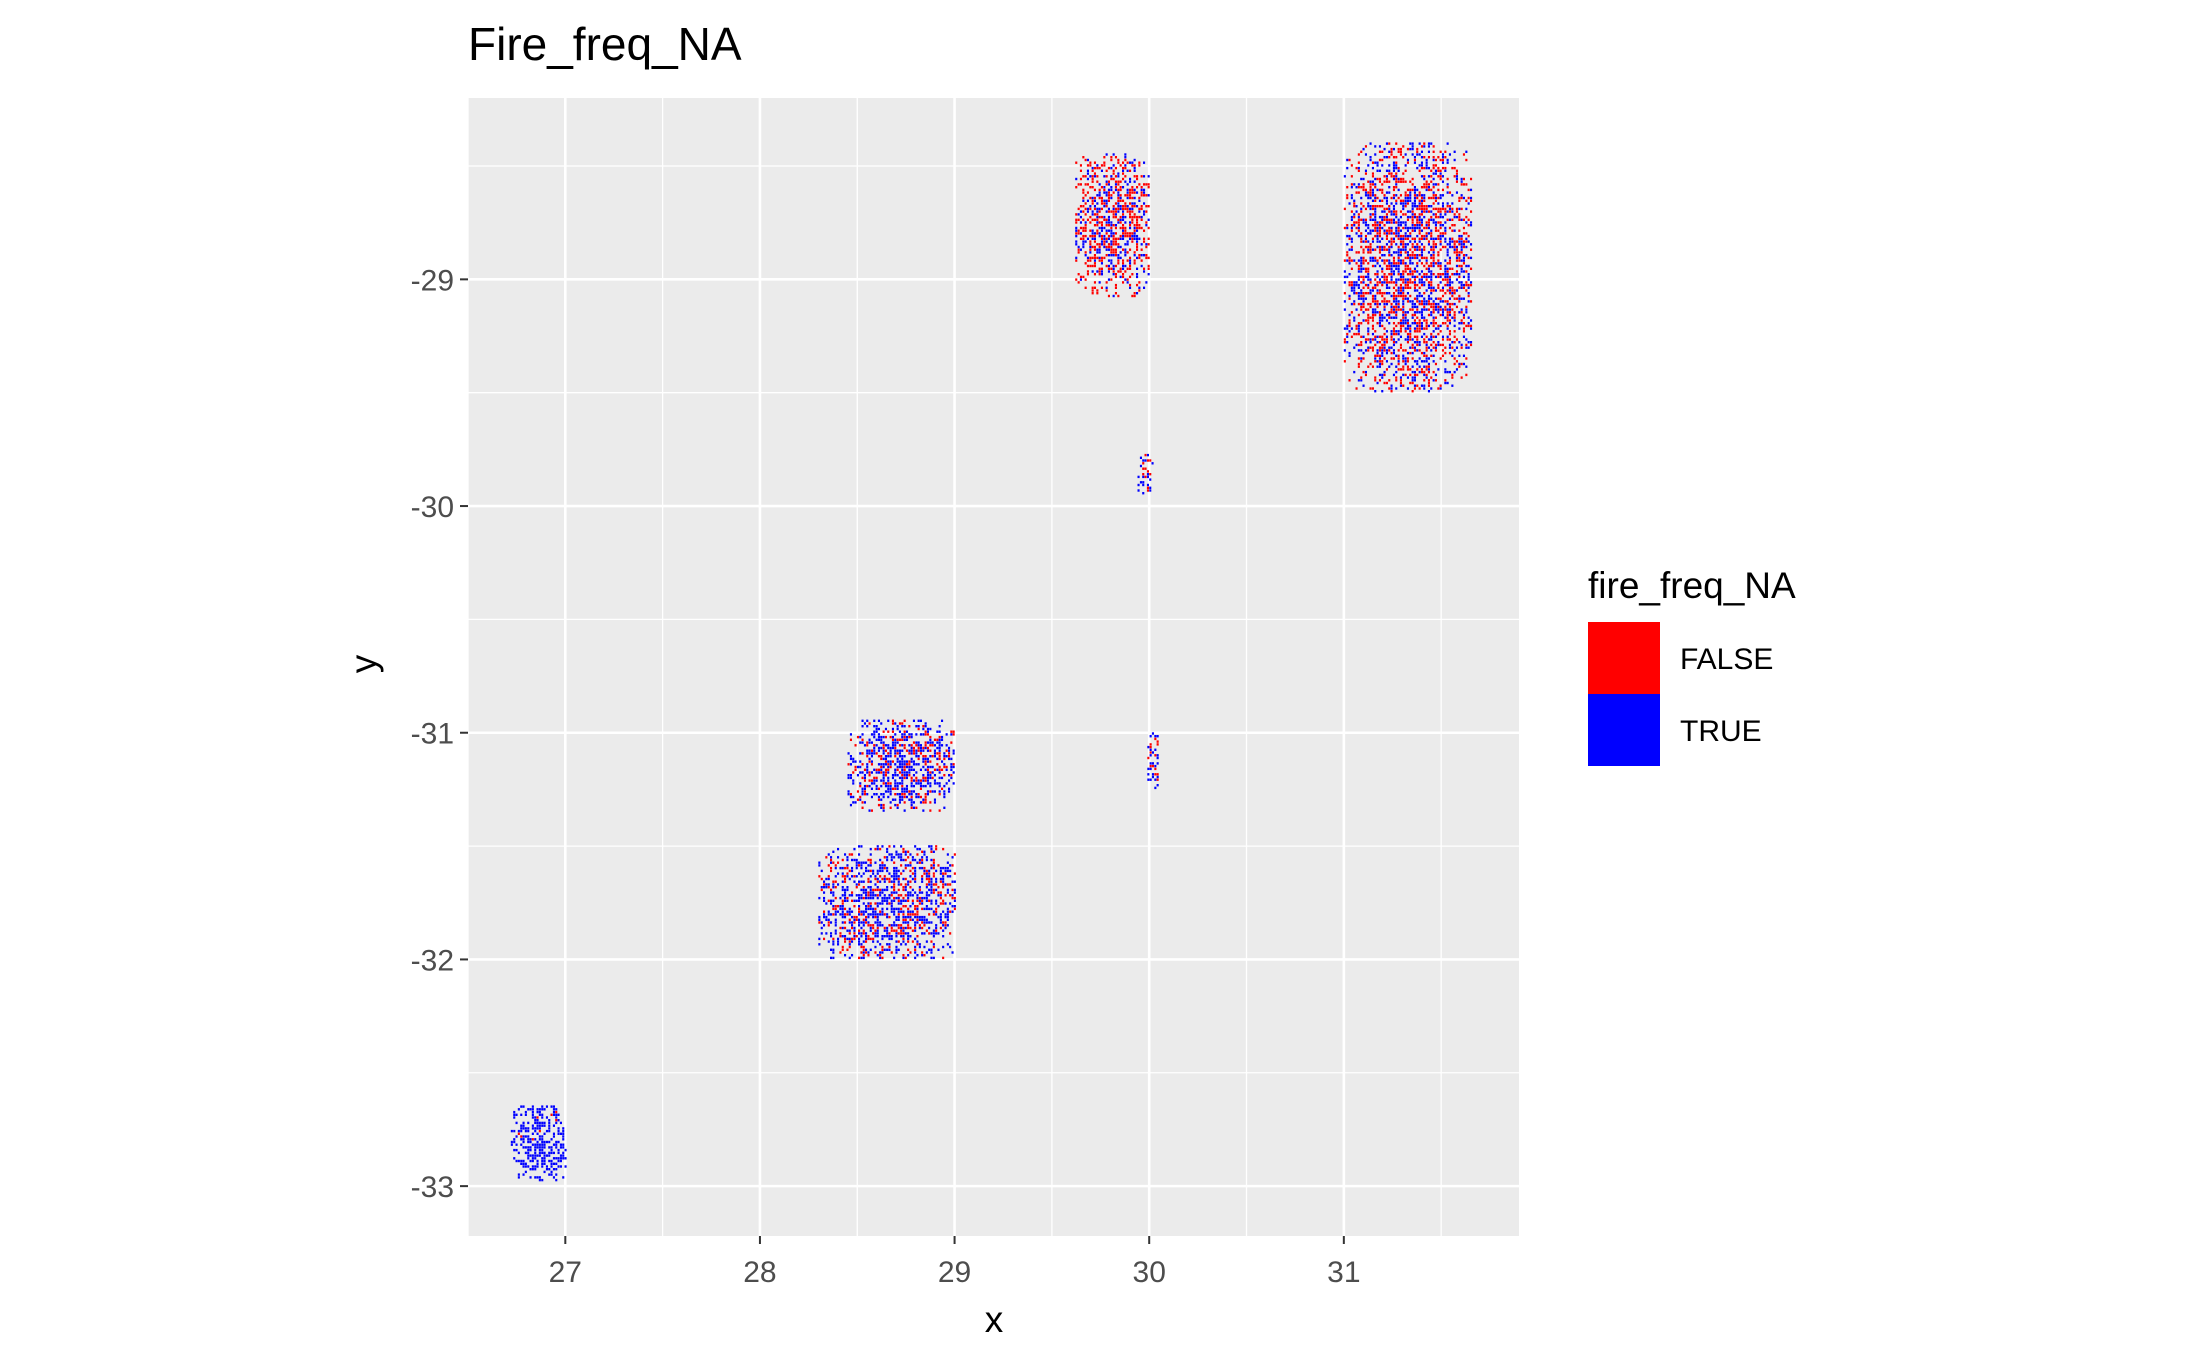 The width and height of the screenshot is (2186, 1350). What do you see at coordinates (565, 1272) in the screenshot?
I see `x-tick-label: 27` at bounding box center [565, 1272].